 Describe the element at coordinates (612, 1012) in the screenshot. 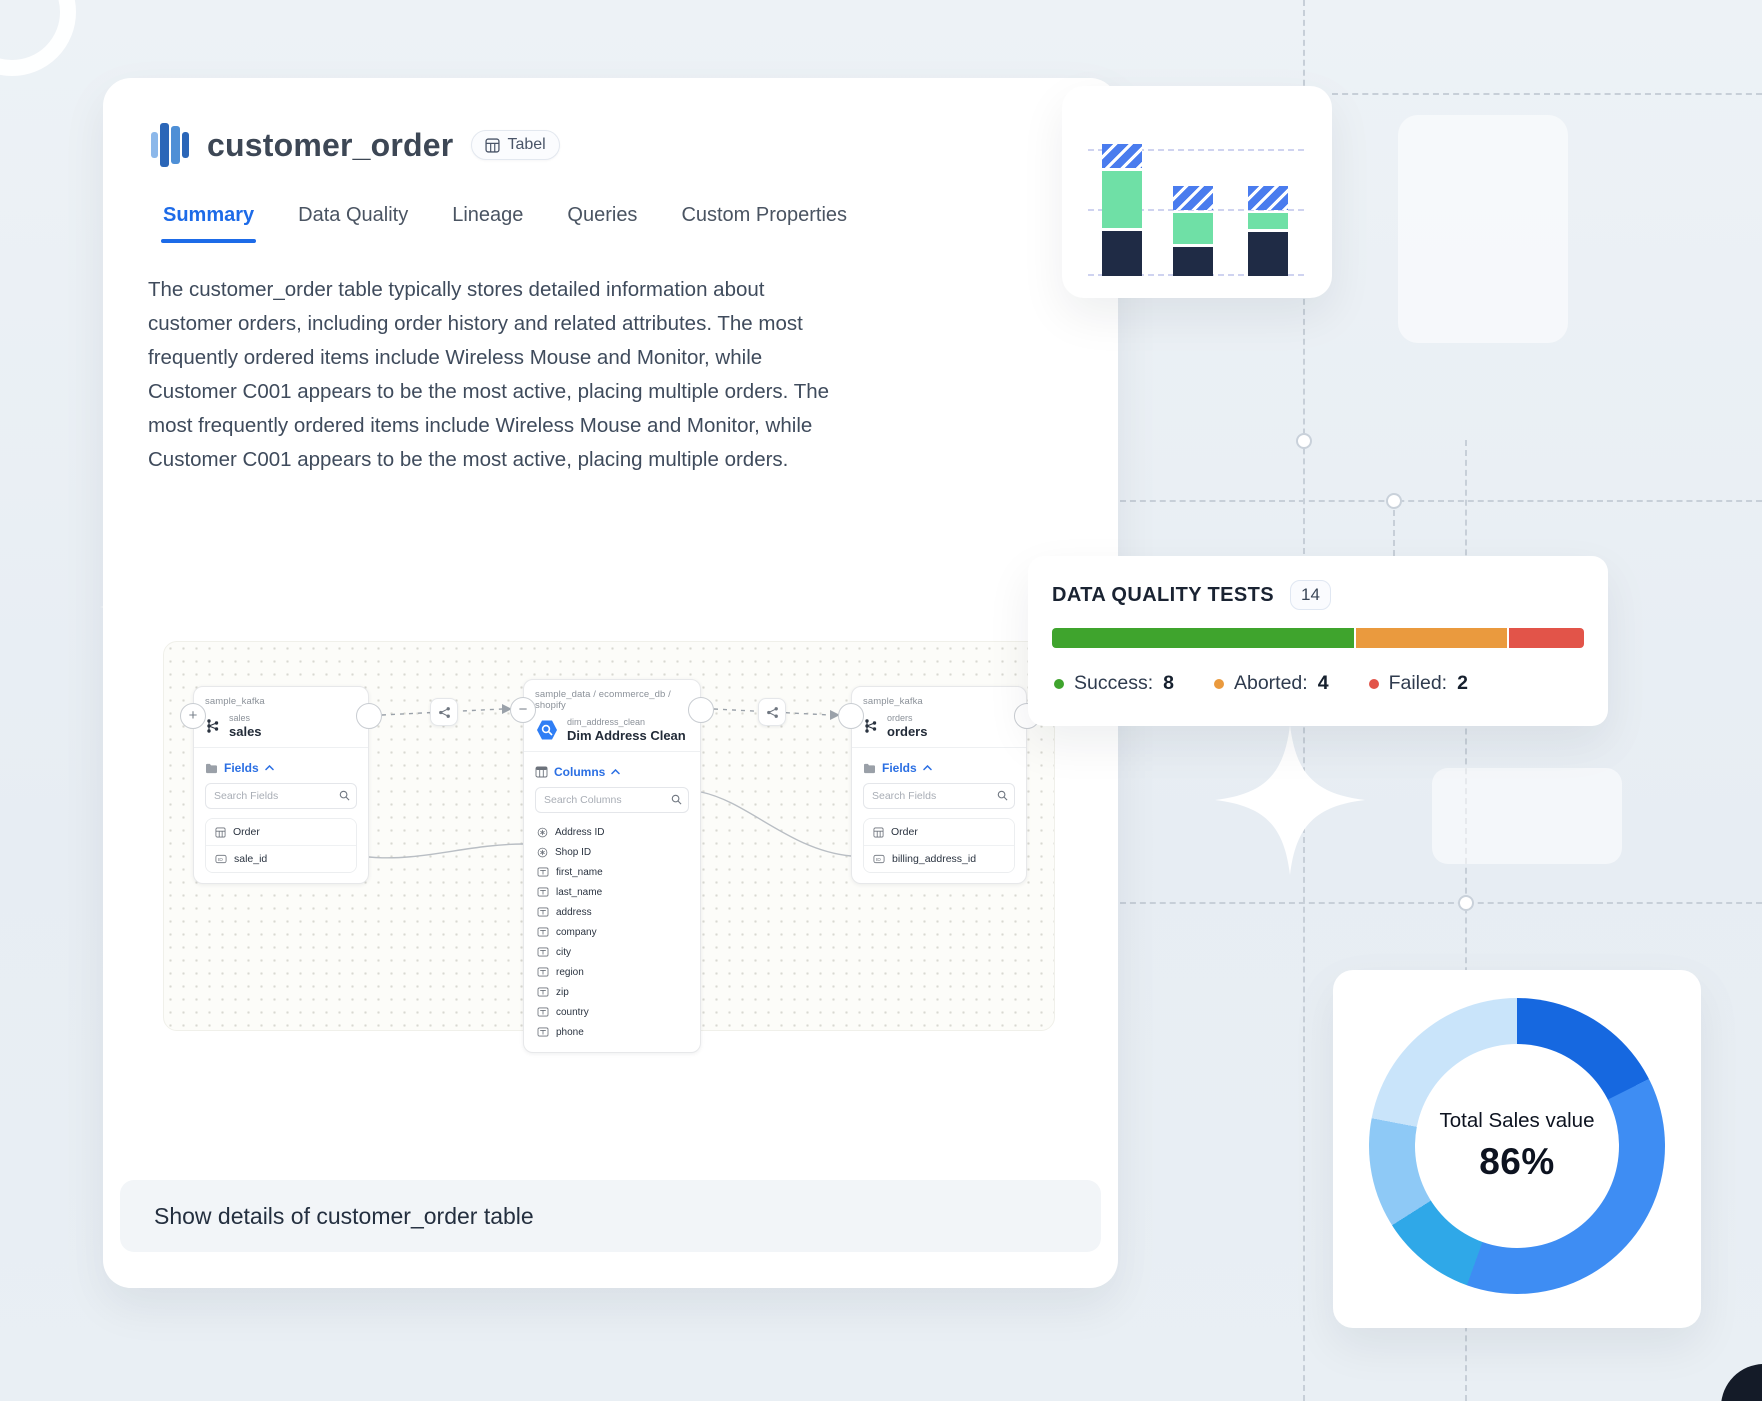

I see `column-row: country` at that location.